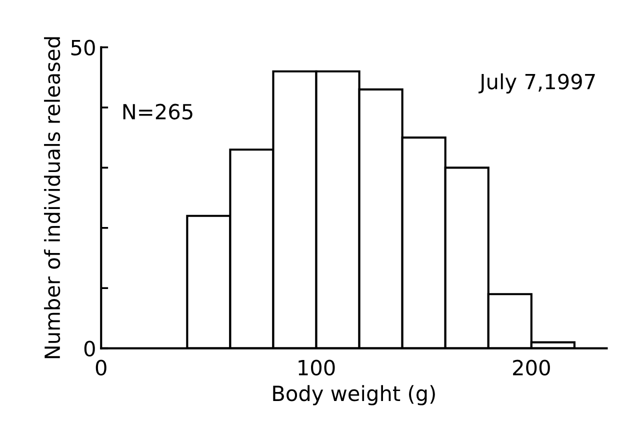 This screenshot has height=430, width=632. What do you see at coordinates (536, 83) in the screenshot?
I see `annotation: July 7,1997` at bounding box center [536, 83].